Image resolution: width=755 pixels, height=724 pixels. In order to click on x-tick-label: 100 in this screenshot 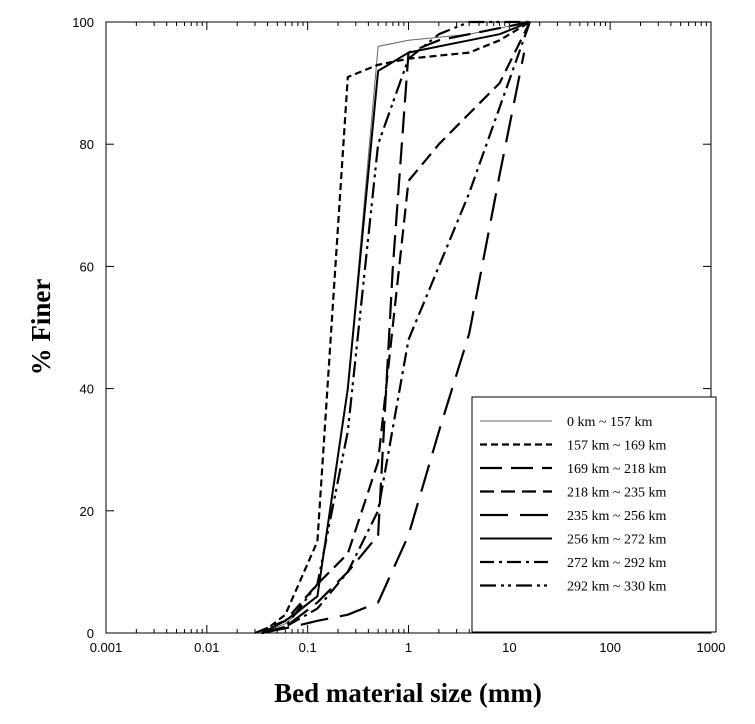, I will do `click(610, 647)`.